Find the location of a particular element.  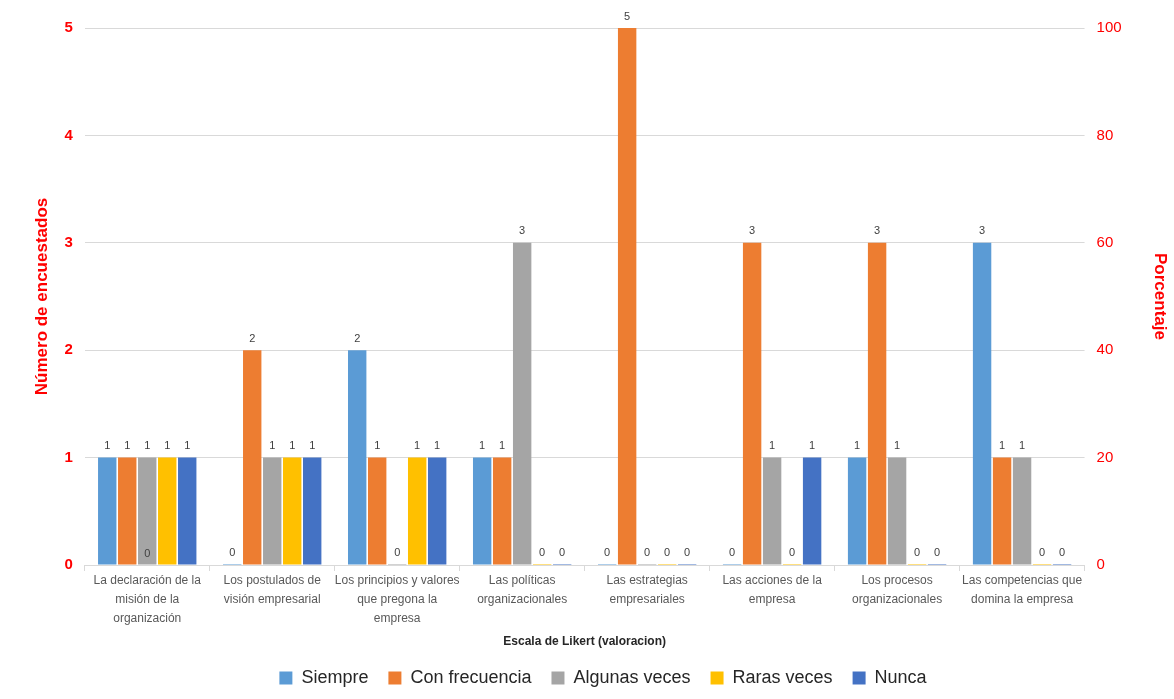

legend-label: Nunca is located at coordinates (901, 676).